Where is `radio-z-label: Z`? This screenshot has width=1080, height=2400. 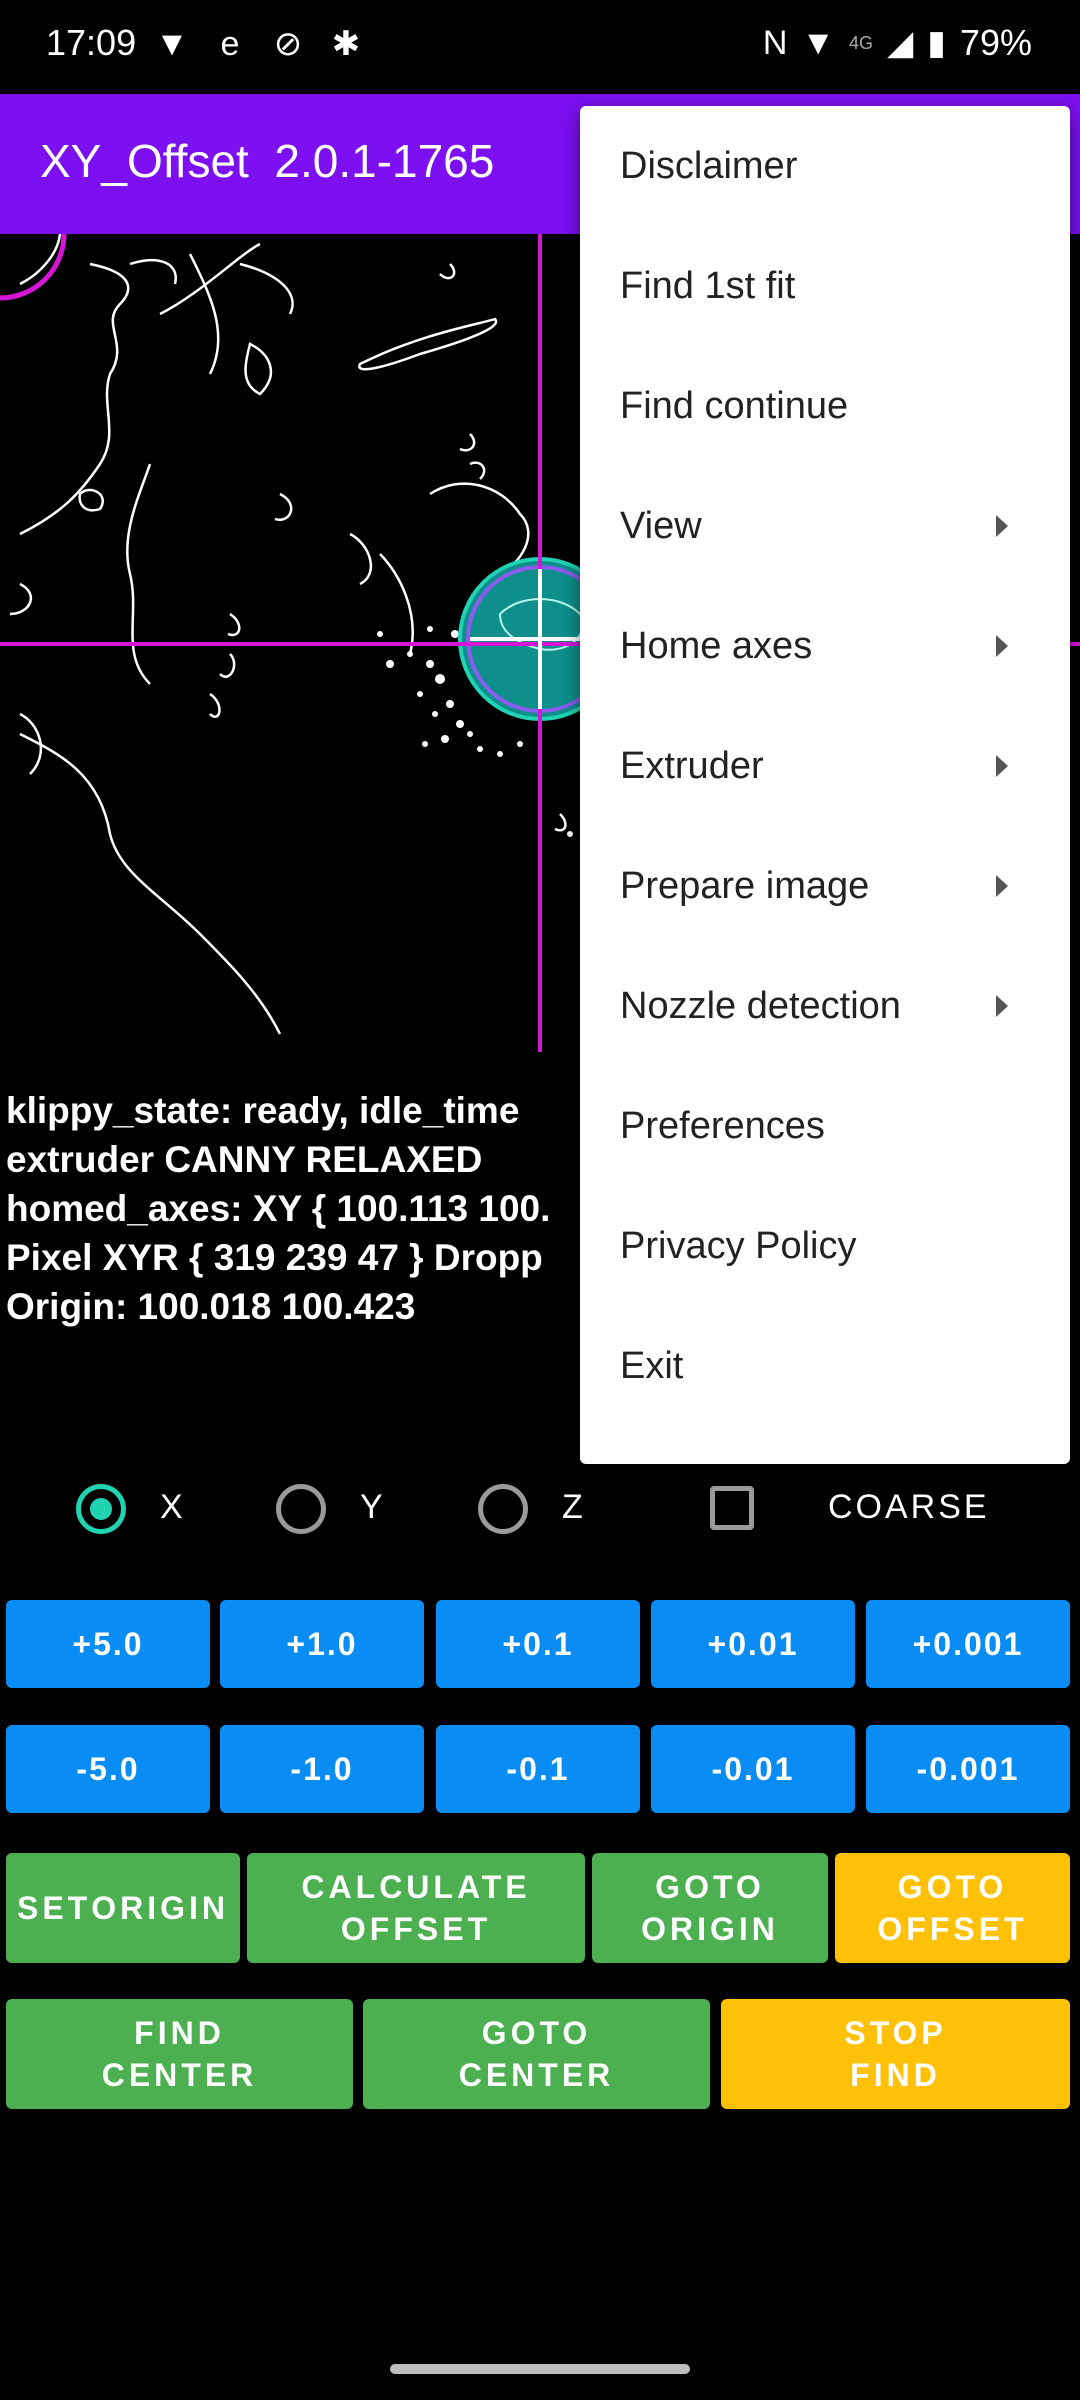
radio-z-label: Z is located at coordinates (572, 1507).